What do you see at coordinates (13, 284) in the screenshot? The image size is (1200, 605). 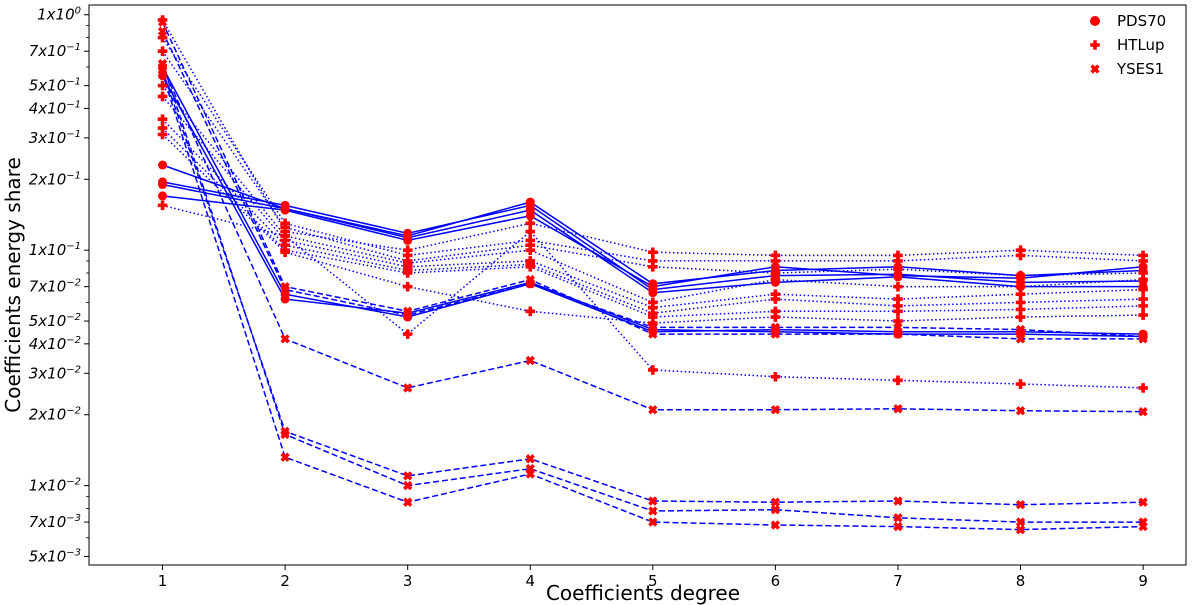 I see `y-axis-label: Coefficients energy share` at bounding box center [13, 284].